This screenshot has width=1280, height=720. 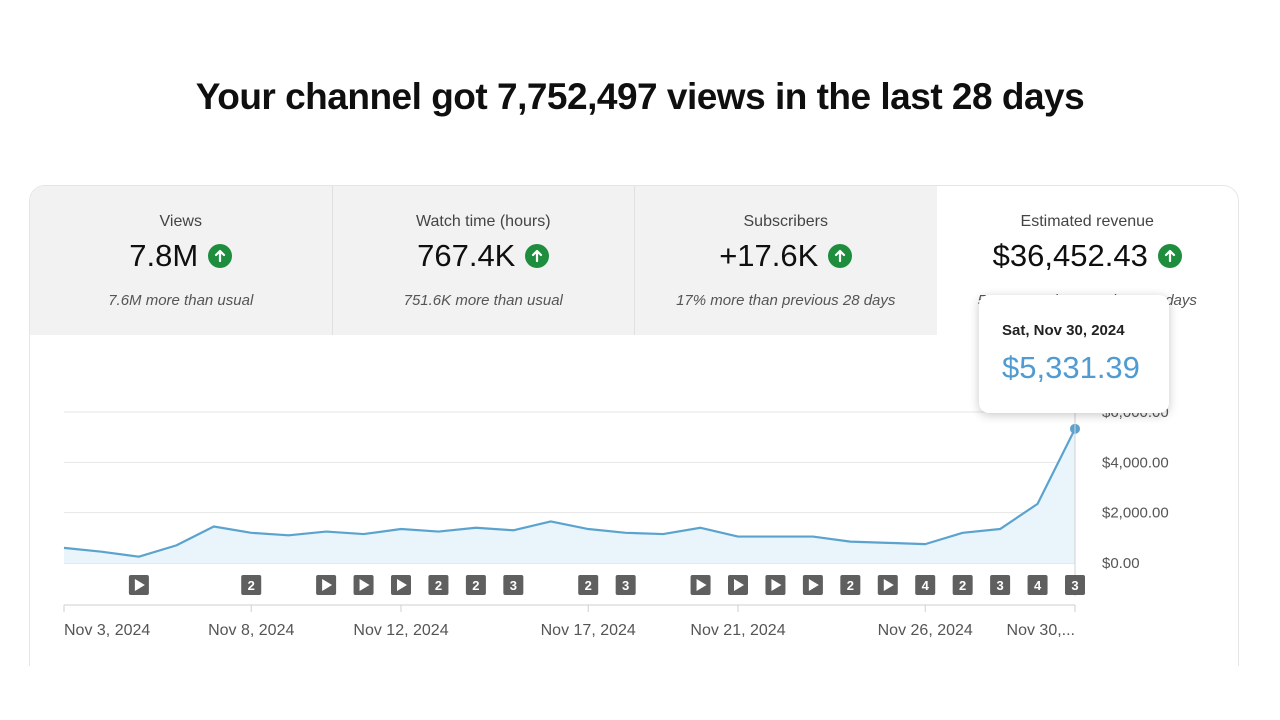 What do you see at coordinates (251, 630) in the screenshot?
I see `x-tick-label: Nov 8, 2024` at bounding box center [251, 630].